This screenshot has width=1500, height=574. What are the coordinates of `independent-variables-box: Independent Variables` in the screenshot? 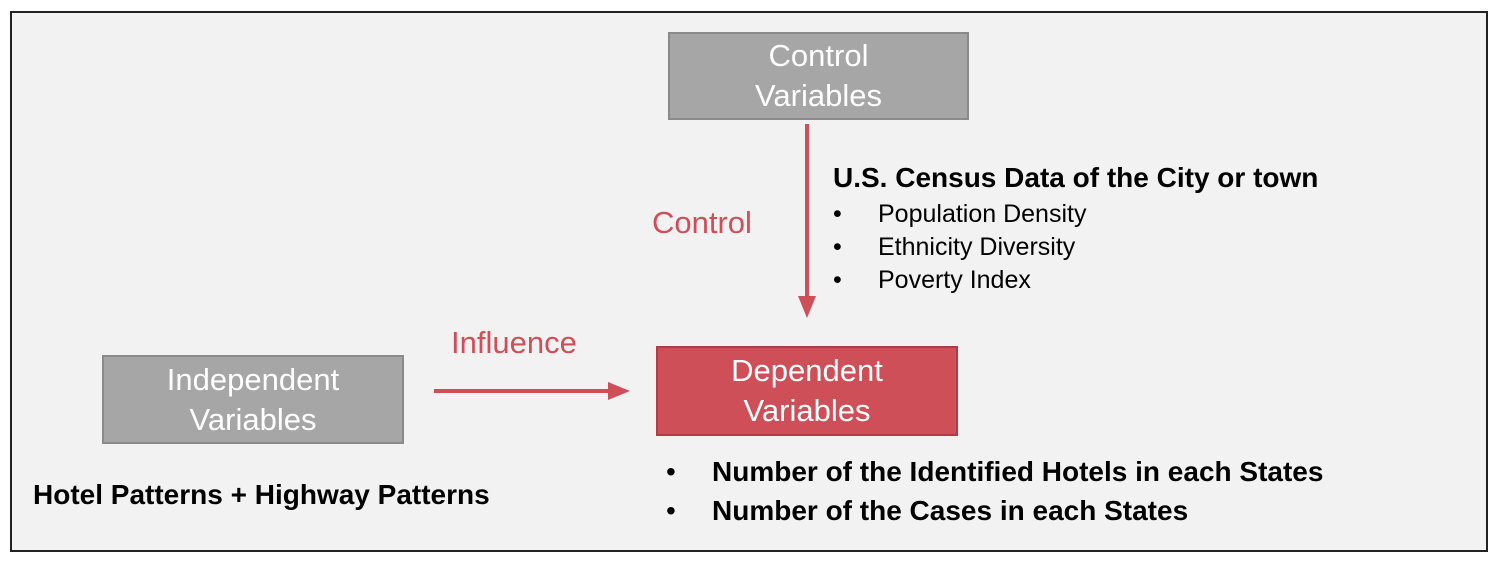 It's located at (253, 399).